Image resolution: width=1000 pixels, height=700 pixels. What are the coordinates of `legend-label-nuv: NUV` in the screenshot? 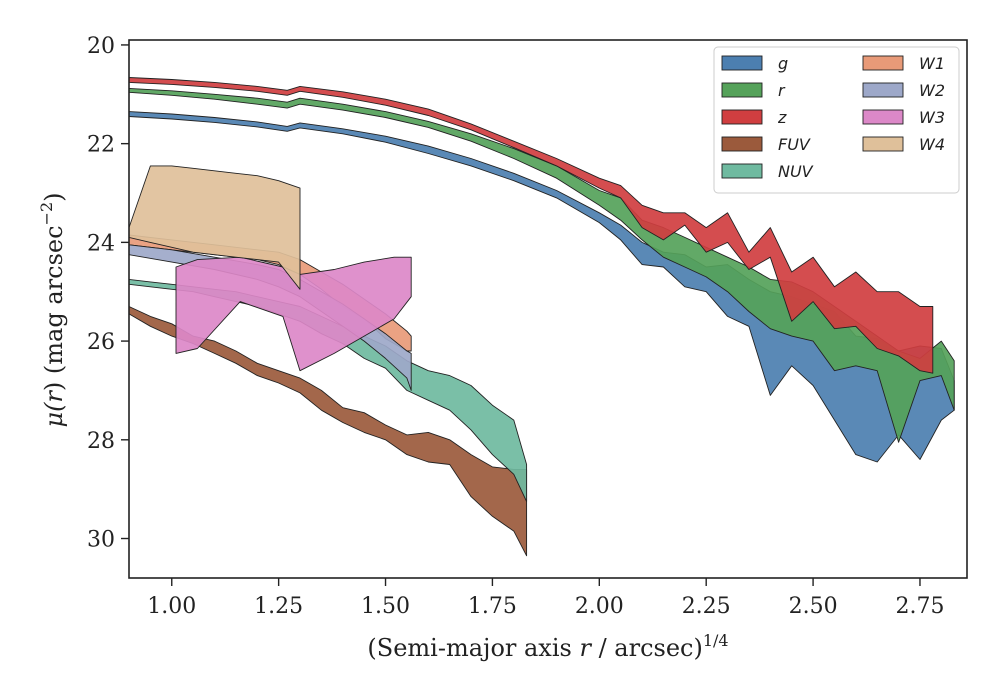 It's located at (796, 171).